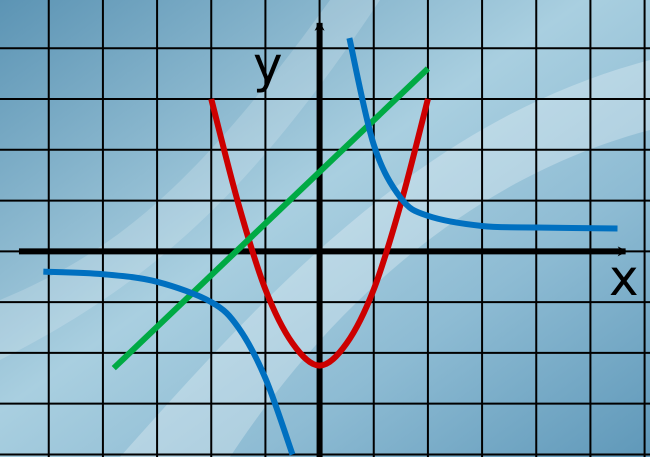  What do you see at coordinates (268, 65) in the screenshot?
I see `y-axis-label: y` at bounding box center [268, 65].